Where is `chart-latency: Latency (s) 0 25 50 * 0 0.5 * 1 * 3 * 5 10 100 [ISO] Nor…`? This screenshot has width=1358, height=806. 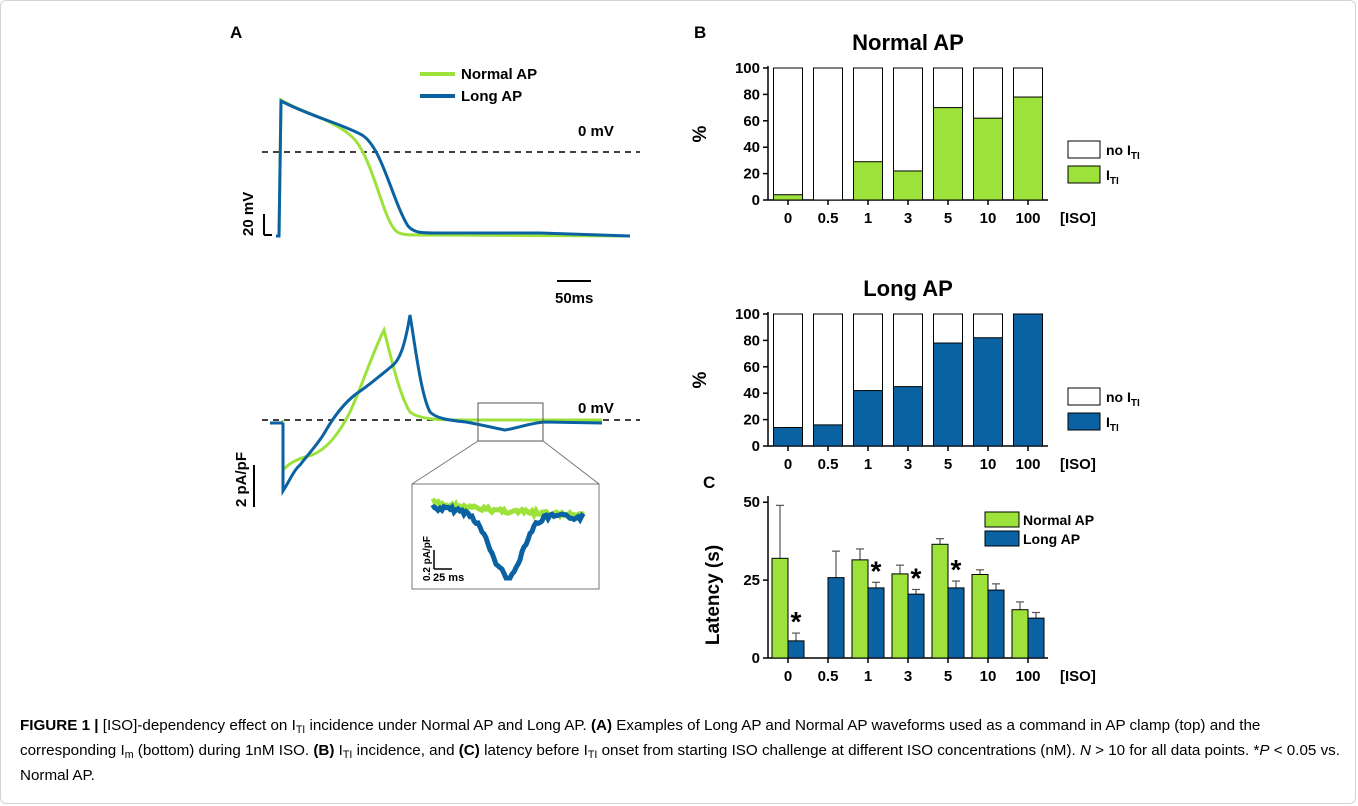
chart-latency: Latency (s) 0 25 50 * 0 0.5 * 1 * 3 * 5 10 100 [ISO] Nor… is located at coordinates (899, 589).